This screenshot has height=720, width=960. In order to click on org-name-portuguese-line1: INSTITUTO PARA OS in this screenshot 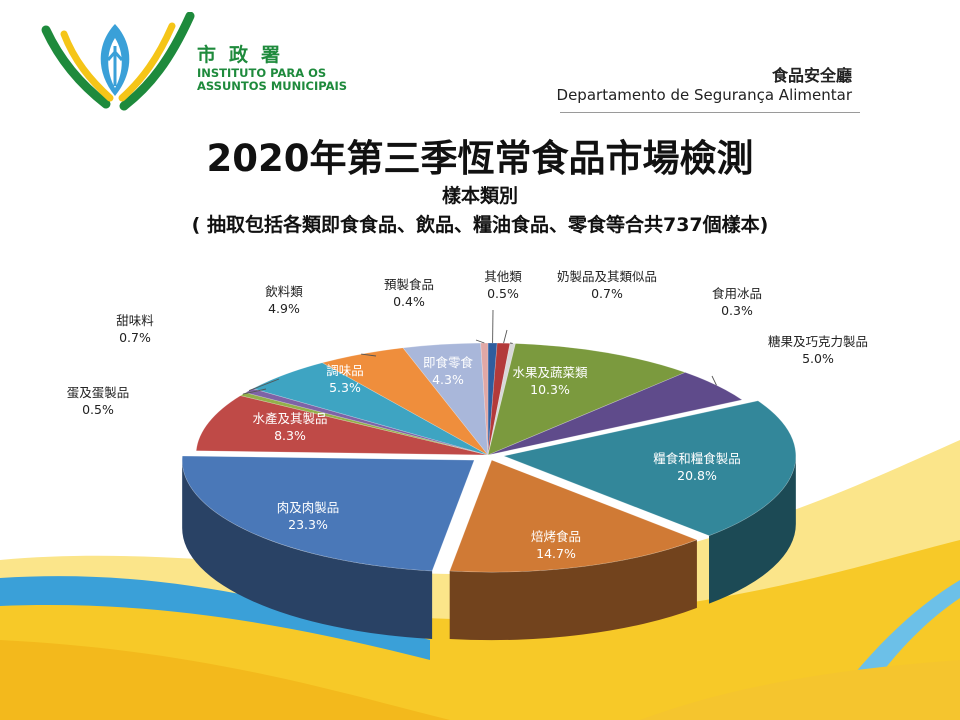, I will do `click(262, 73)`.